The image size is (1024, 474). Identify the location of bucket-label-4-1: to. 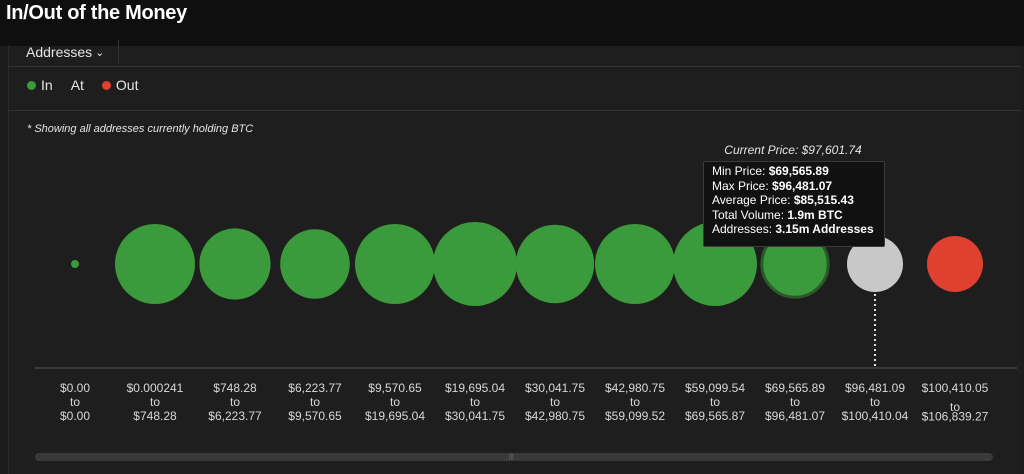
(395, 402).